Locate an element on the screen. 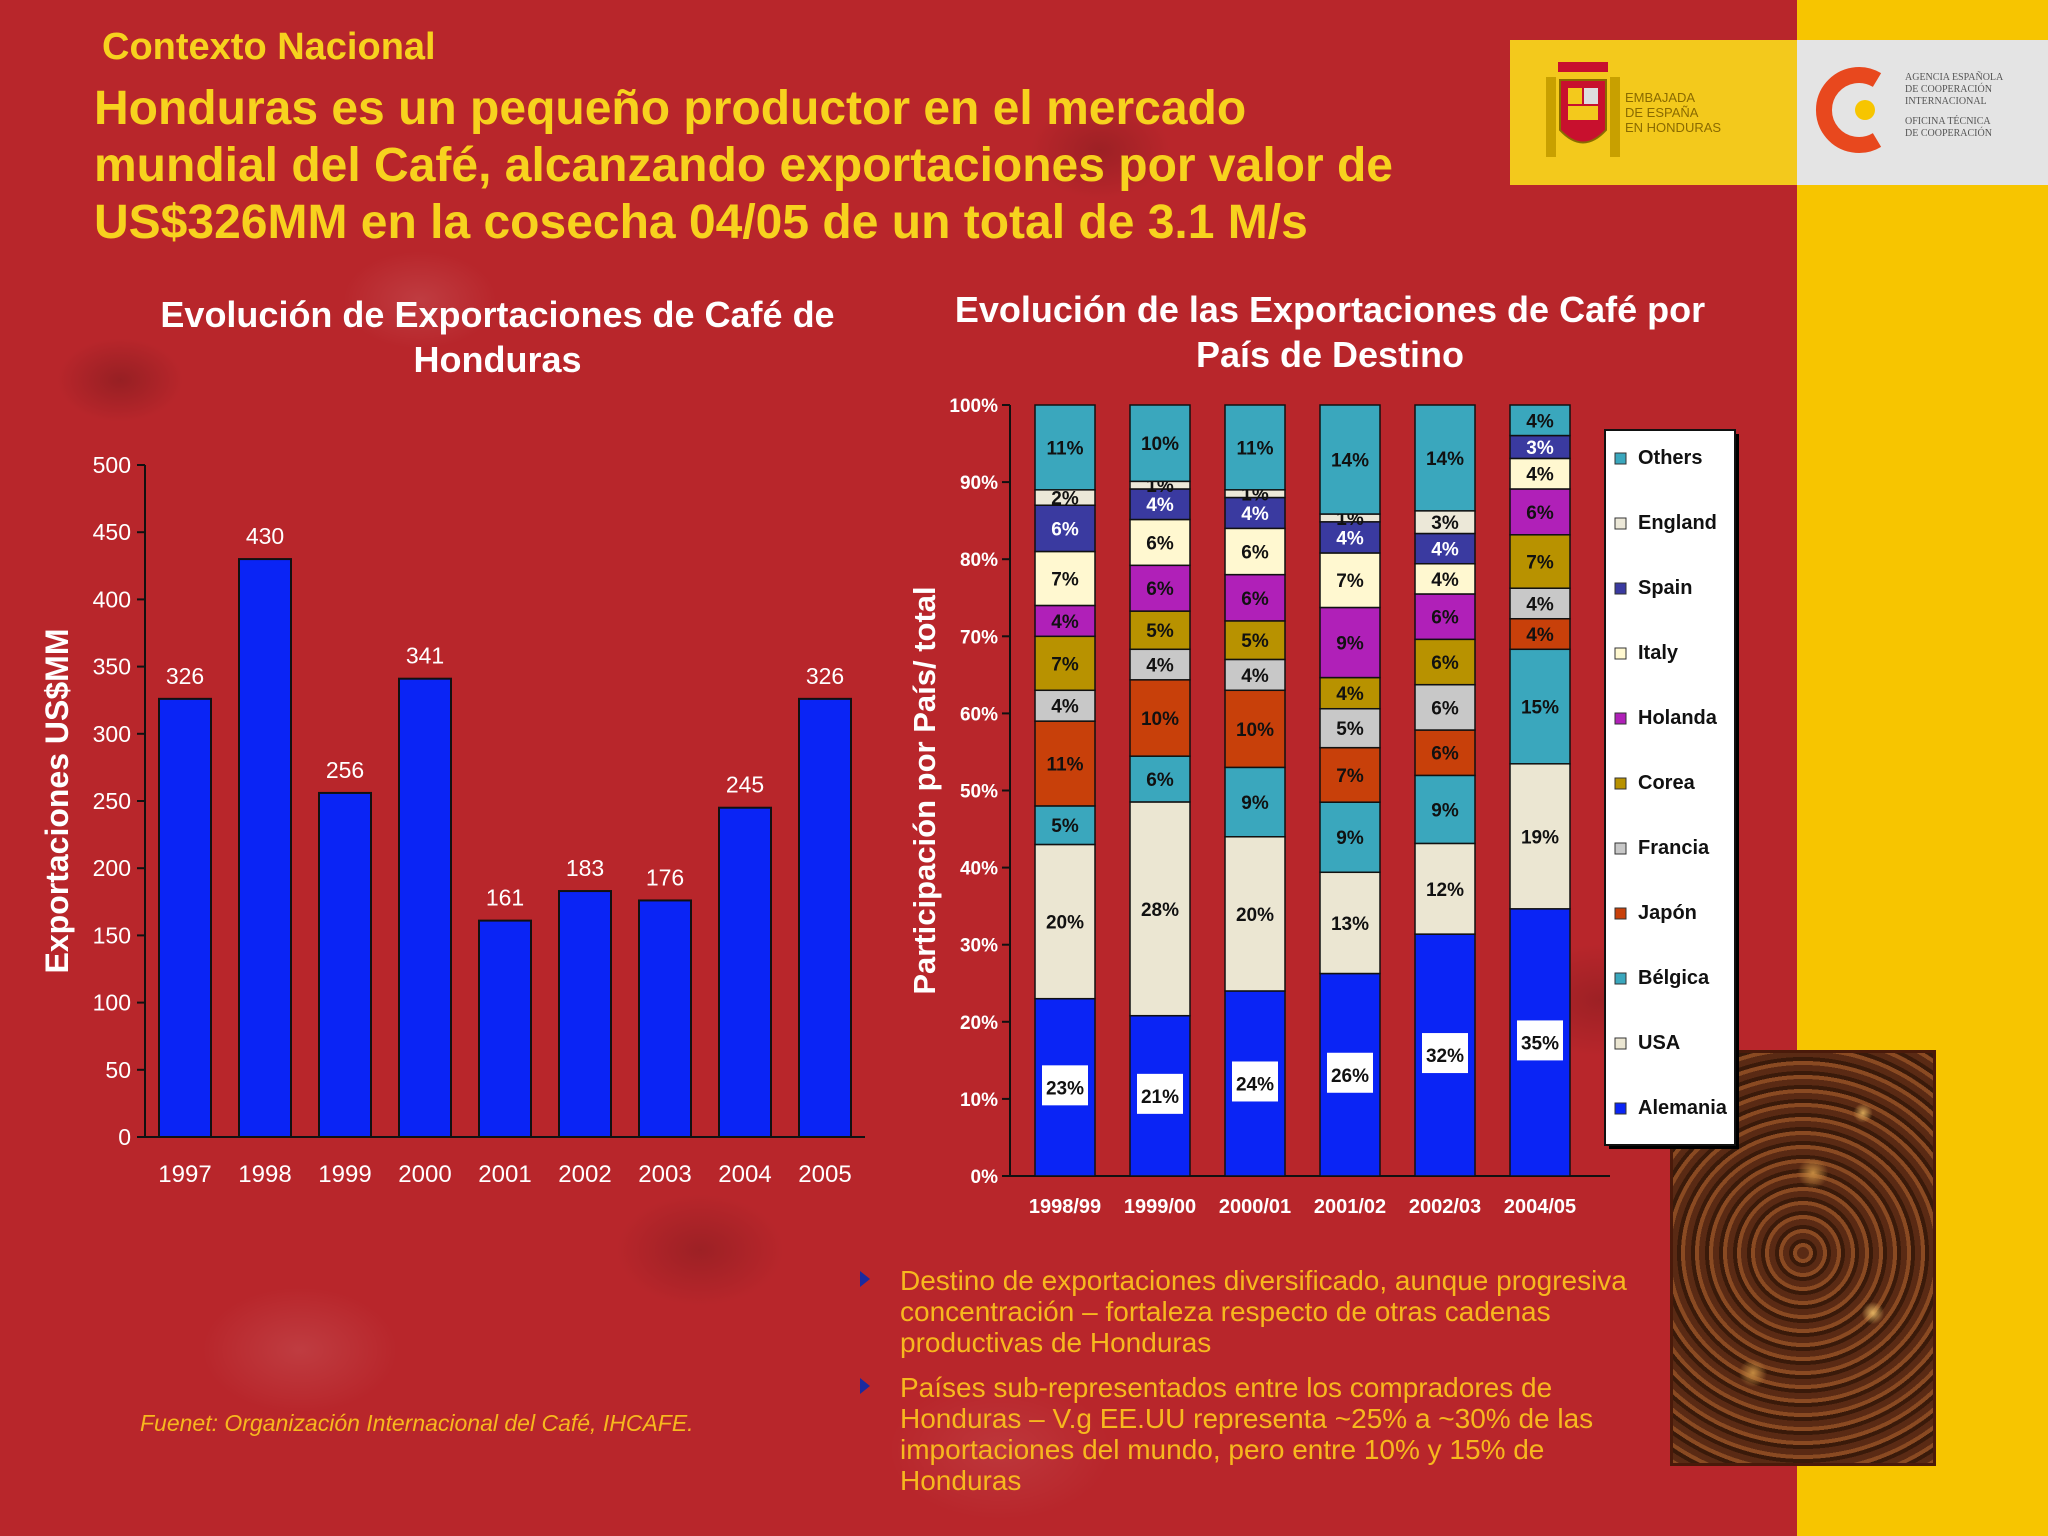  y-tick-label: 40% is located at coordinates (979, 869).